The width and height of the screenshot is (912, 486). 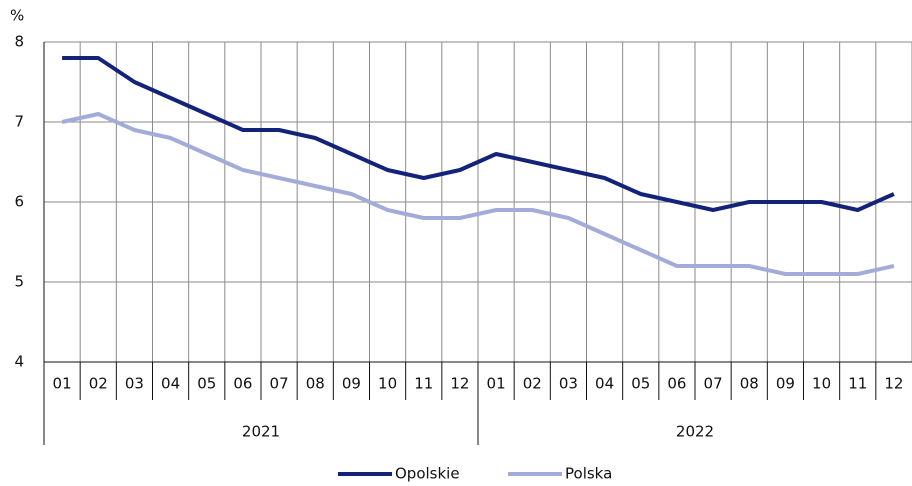 What do you see at coordinates (19, 122) in the screenshot?
I see `y-tick-label: 7` at bounding box center [19, 122].